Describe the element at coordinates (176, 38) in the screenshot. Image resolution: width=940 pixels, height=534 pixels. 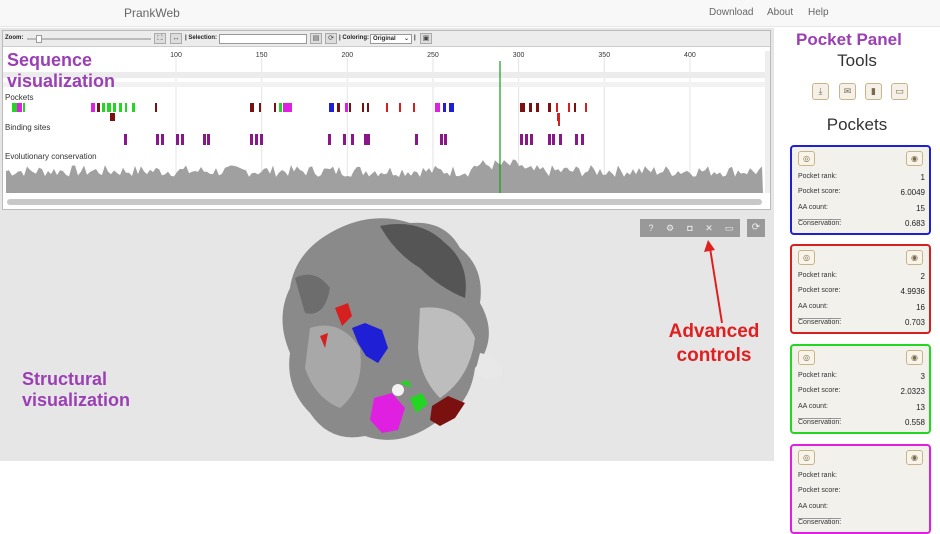
I see `expand-horizontal-icon: ↔` at that location.